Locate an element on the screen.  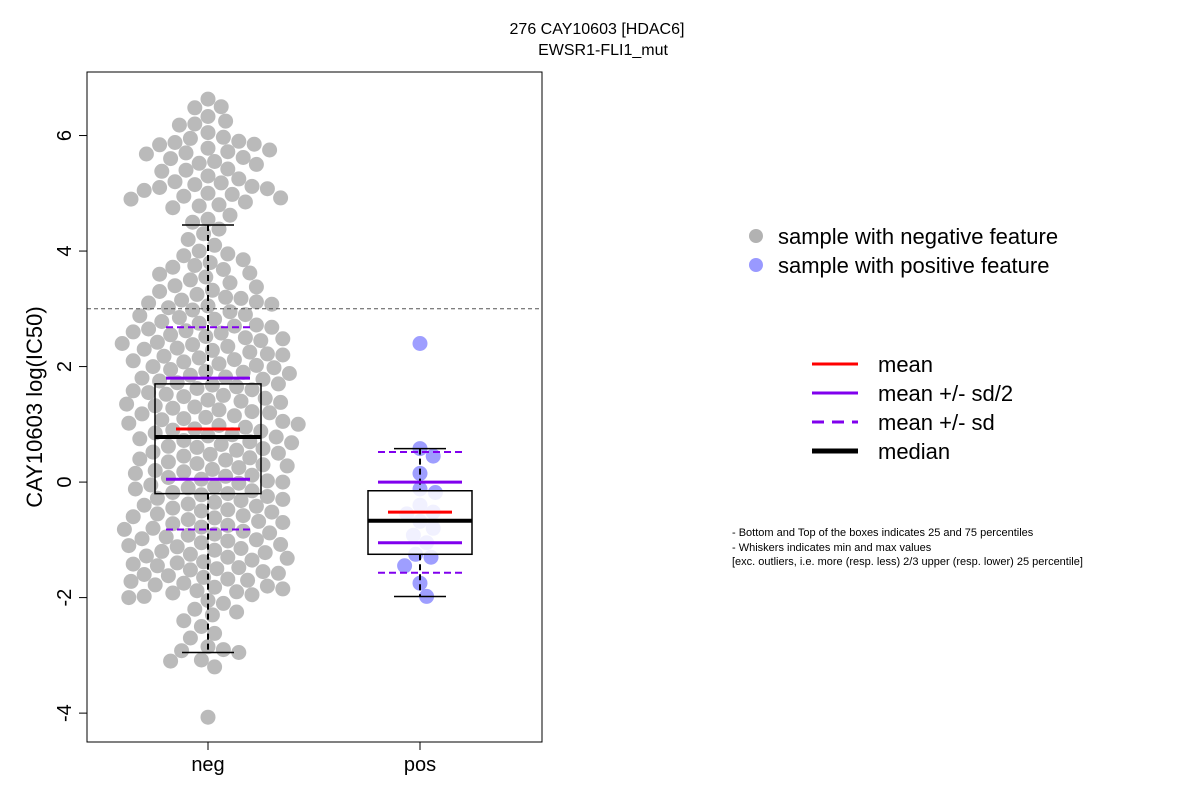
chart-title-line-1: 276 CAY10603 [HDAC6] is located at coordinates (597, 29).